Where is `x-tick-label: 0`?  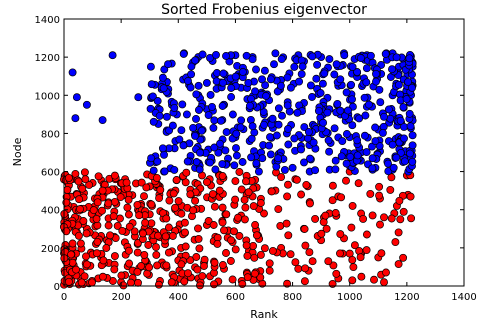 x-tick-label: 0 is located at coordinates (64, 297).